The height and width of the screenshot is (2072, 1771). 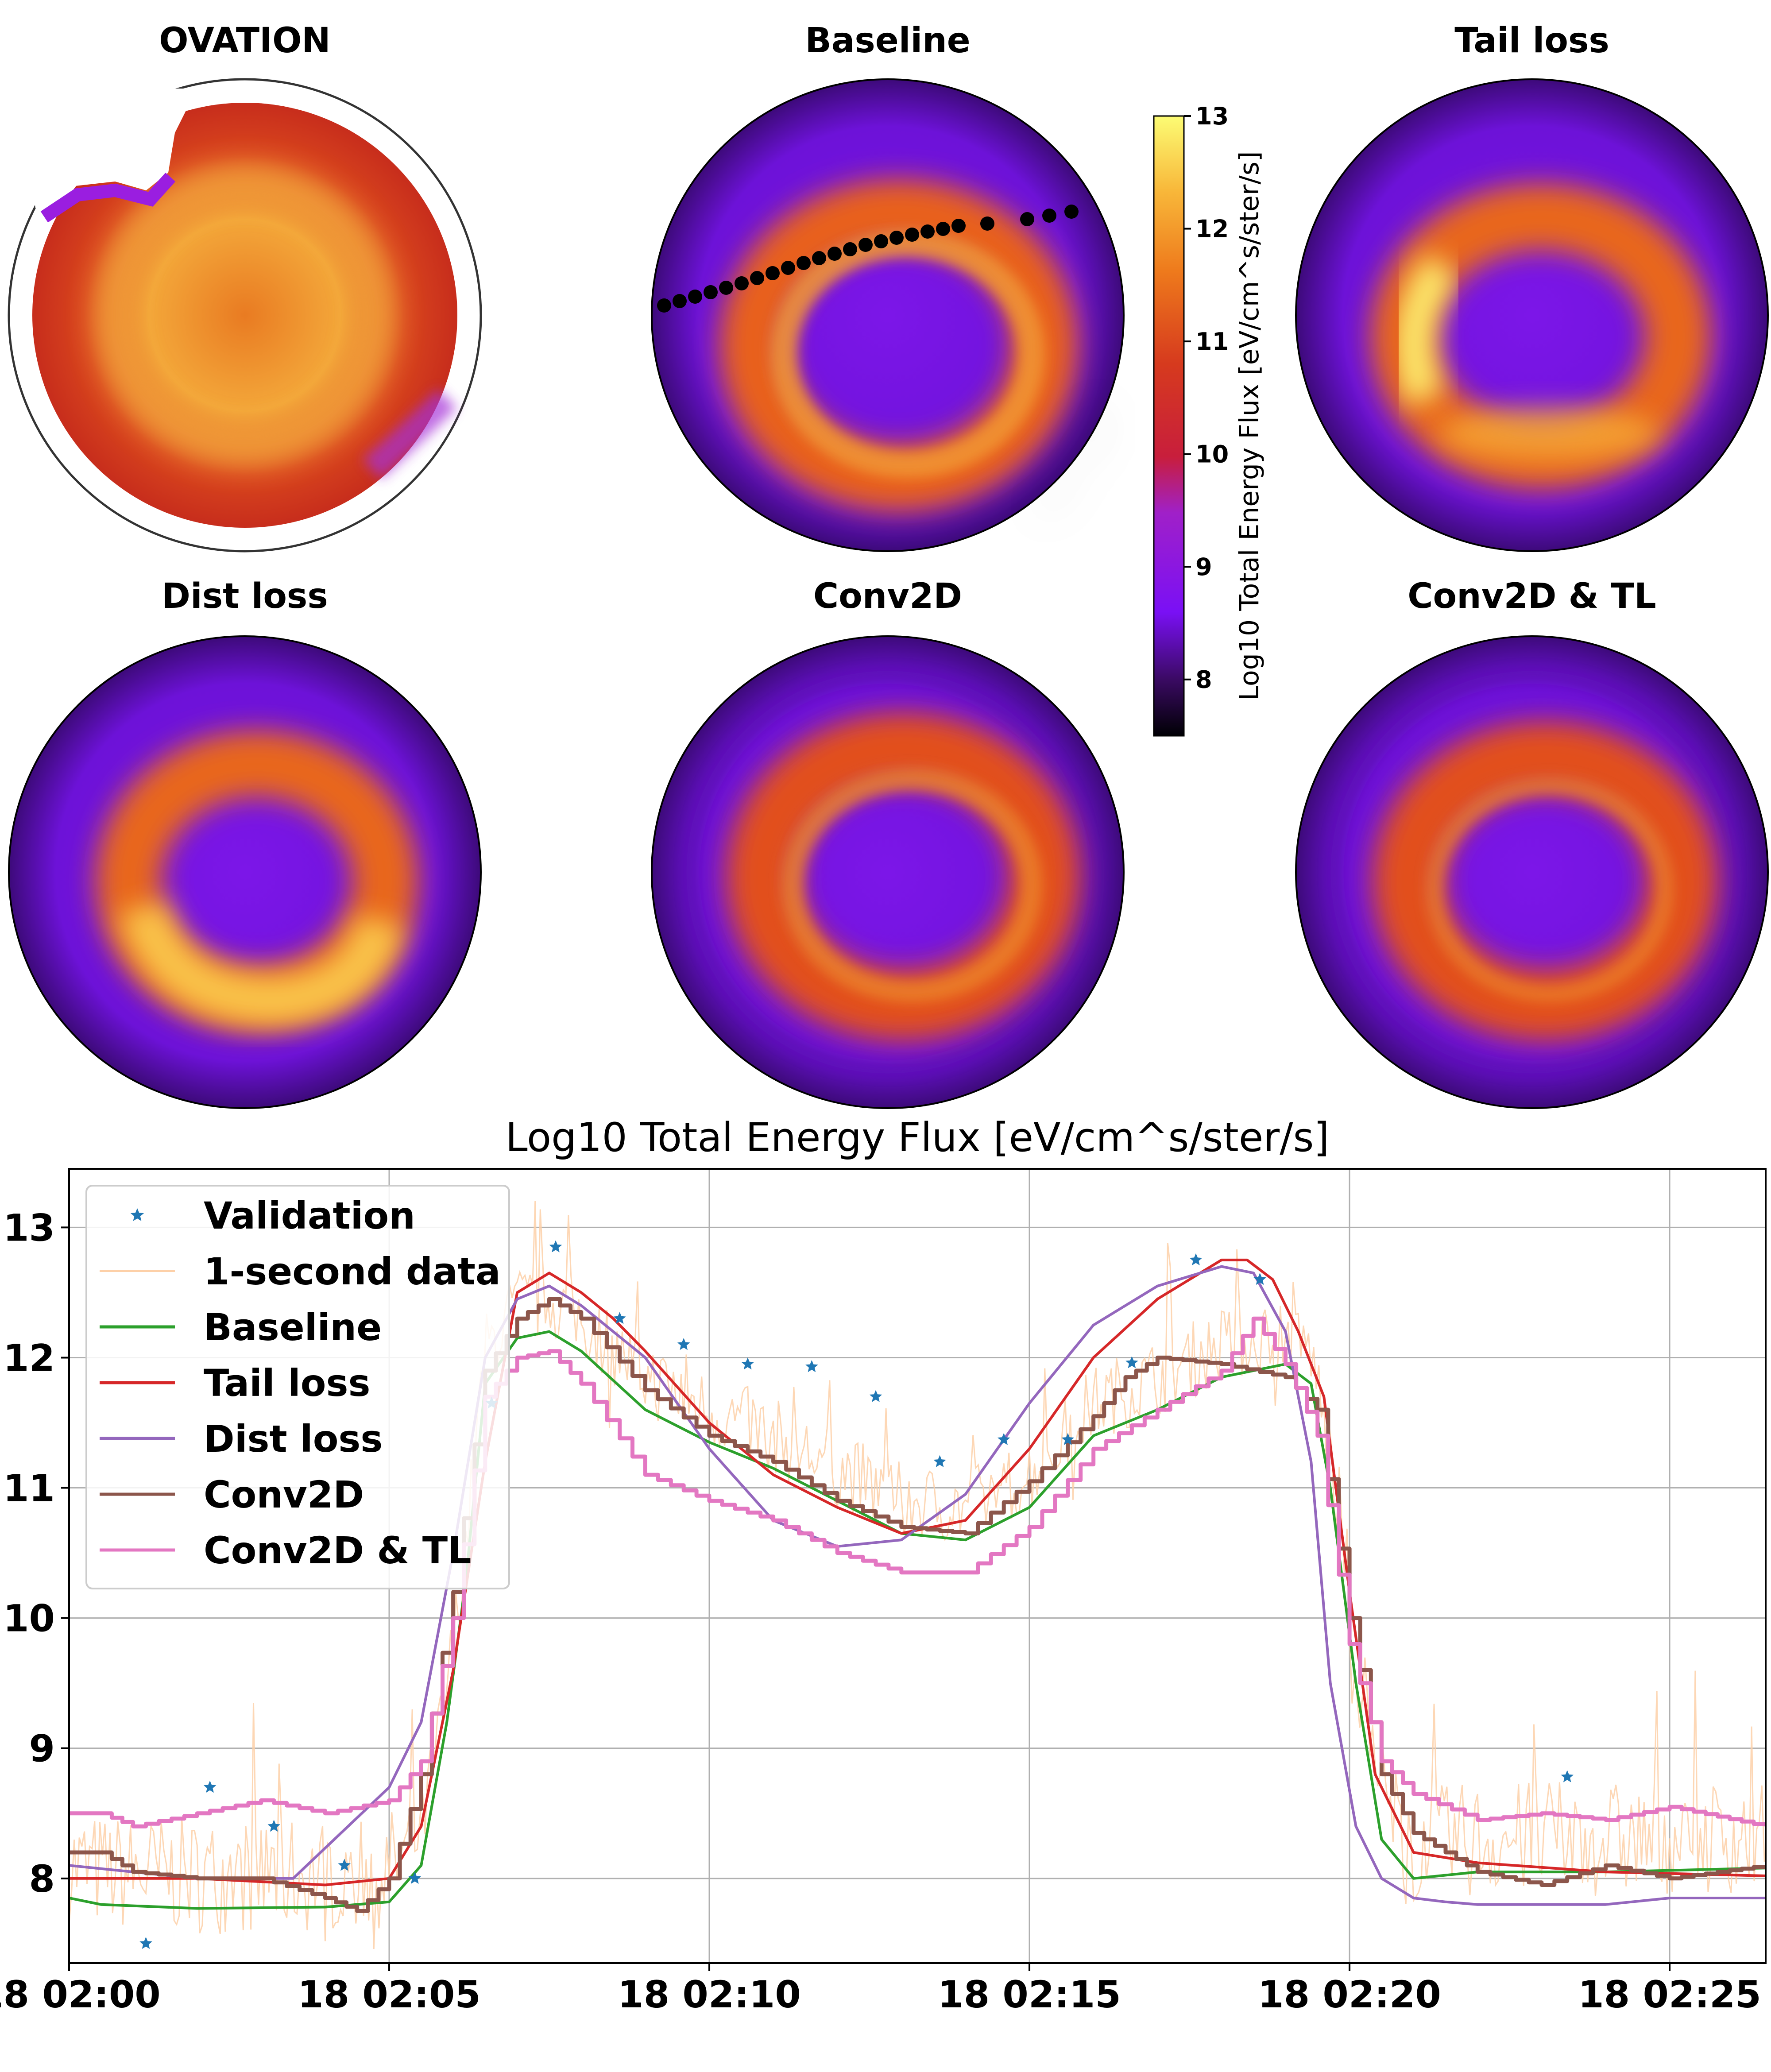 I want to click on panel-title-tail-loss: Tail loss, so click(x=1531, y=41).